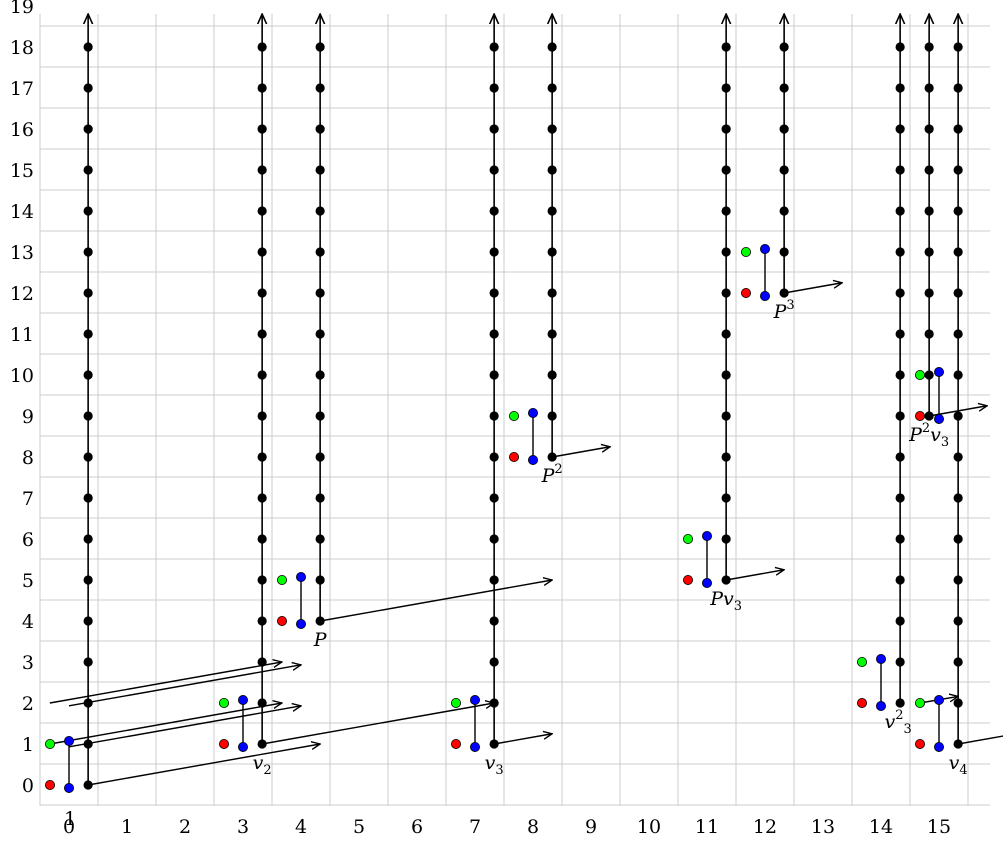 This screenshot has width=1003, height=844. I want to click on y-tick-label: 1, so click(28, 745).